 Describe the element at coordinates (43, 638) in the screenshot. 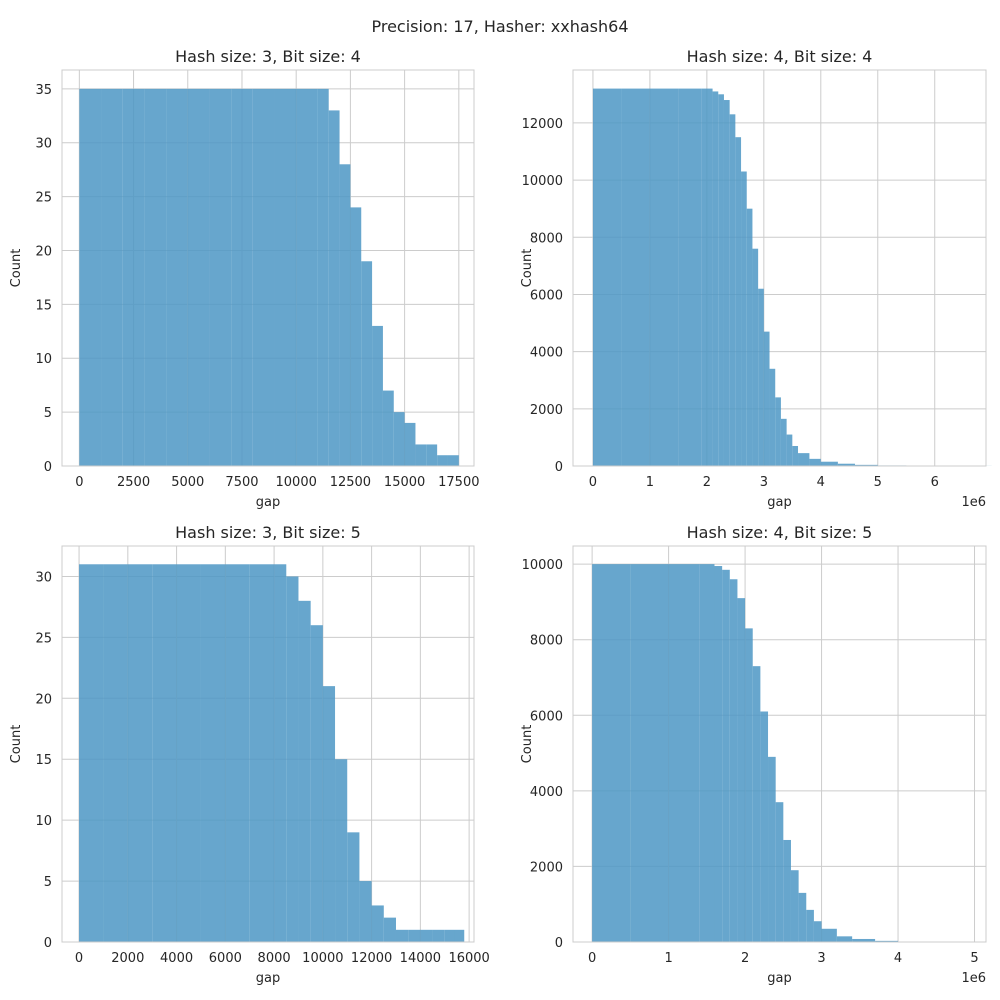

I see `y-tick-label: 25` at that location.